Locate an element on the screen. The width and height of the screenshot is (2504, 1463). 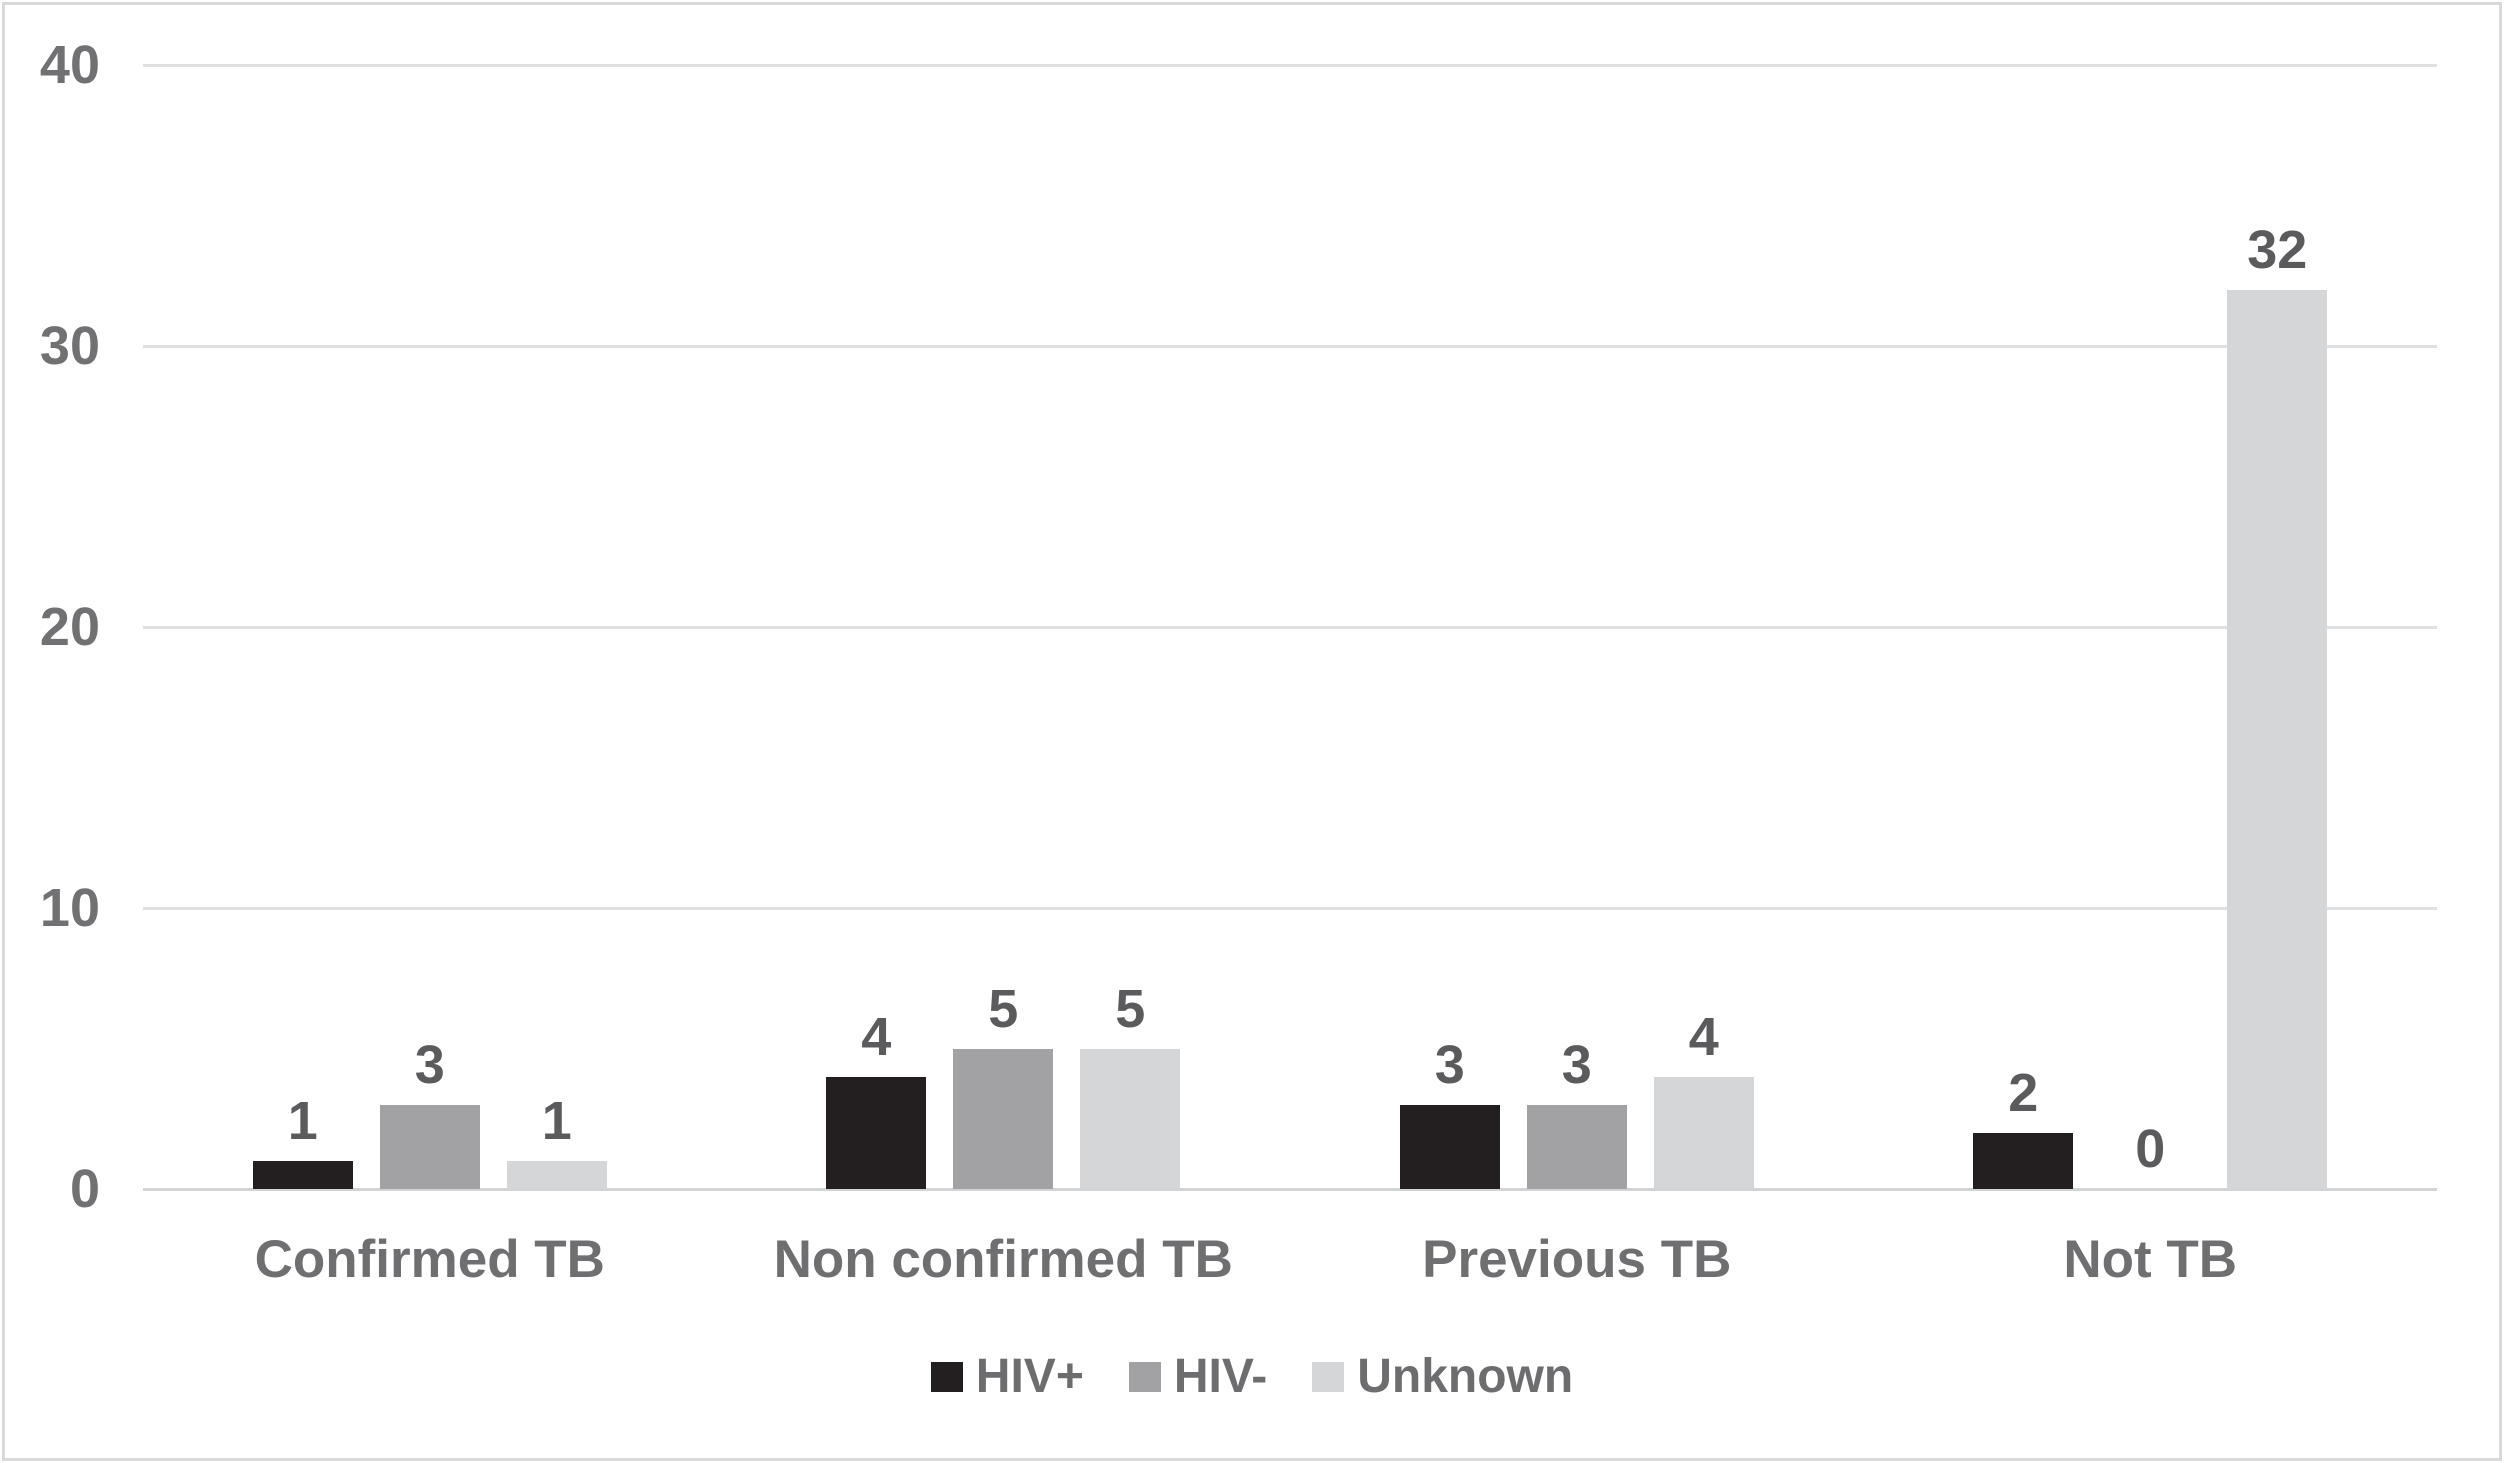
legend-item-hiv-positive: HIV+ is located at coordinates (1007, 1376).